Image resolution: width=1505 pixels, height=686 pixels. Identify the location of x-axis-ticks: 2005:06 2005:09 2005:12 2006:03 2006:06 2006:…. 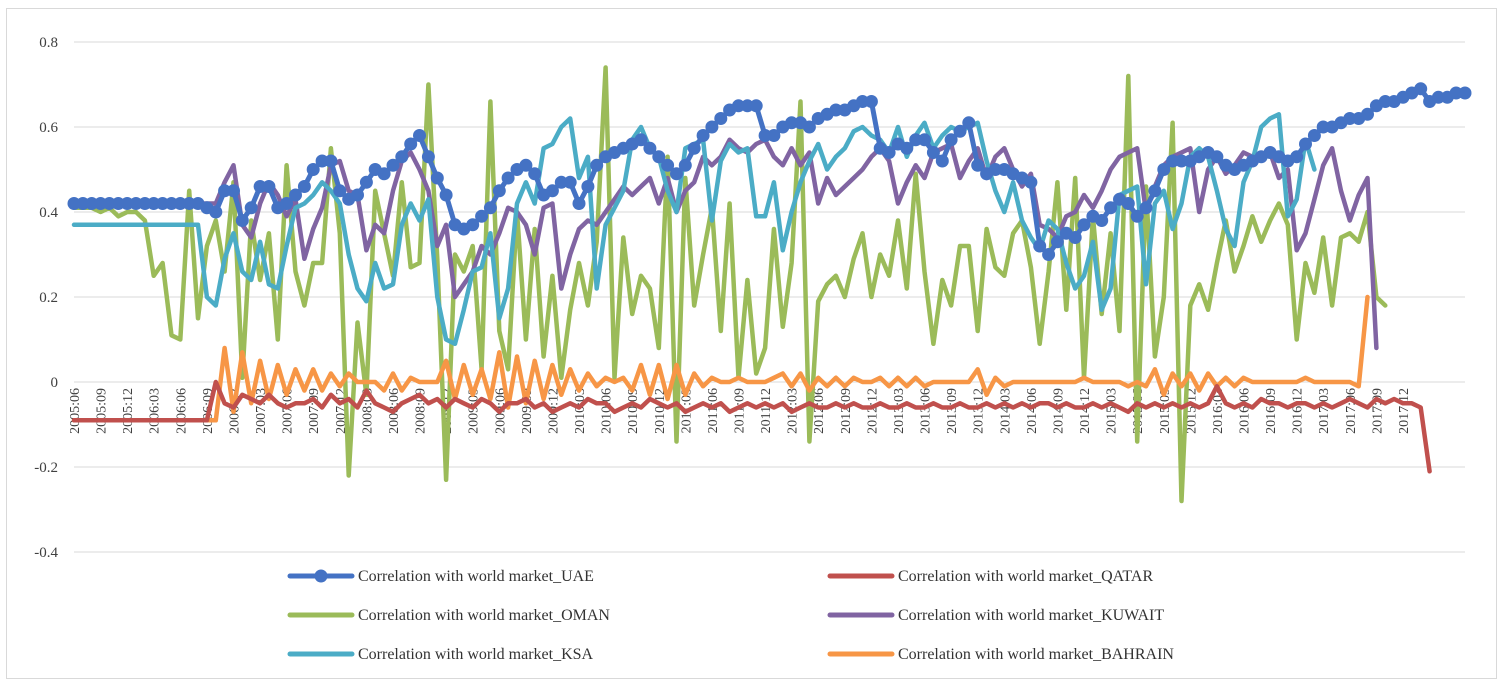
(740, 411).